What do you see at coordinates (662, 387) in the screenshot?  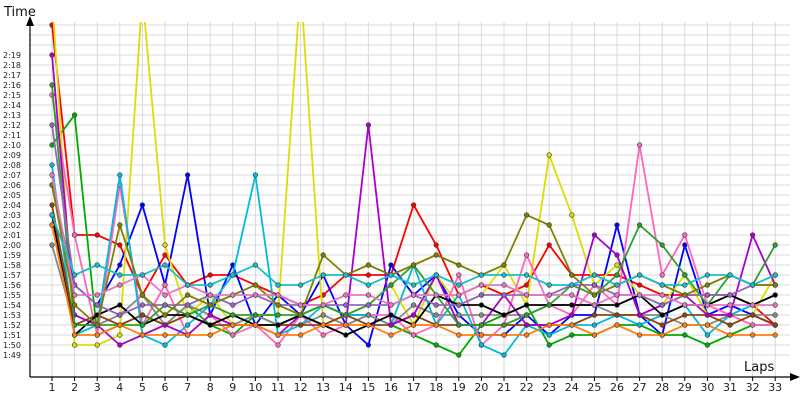 I see `x-tick-label: 28` at bounding box center [662, 387].